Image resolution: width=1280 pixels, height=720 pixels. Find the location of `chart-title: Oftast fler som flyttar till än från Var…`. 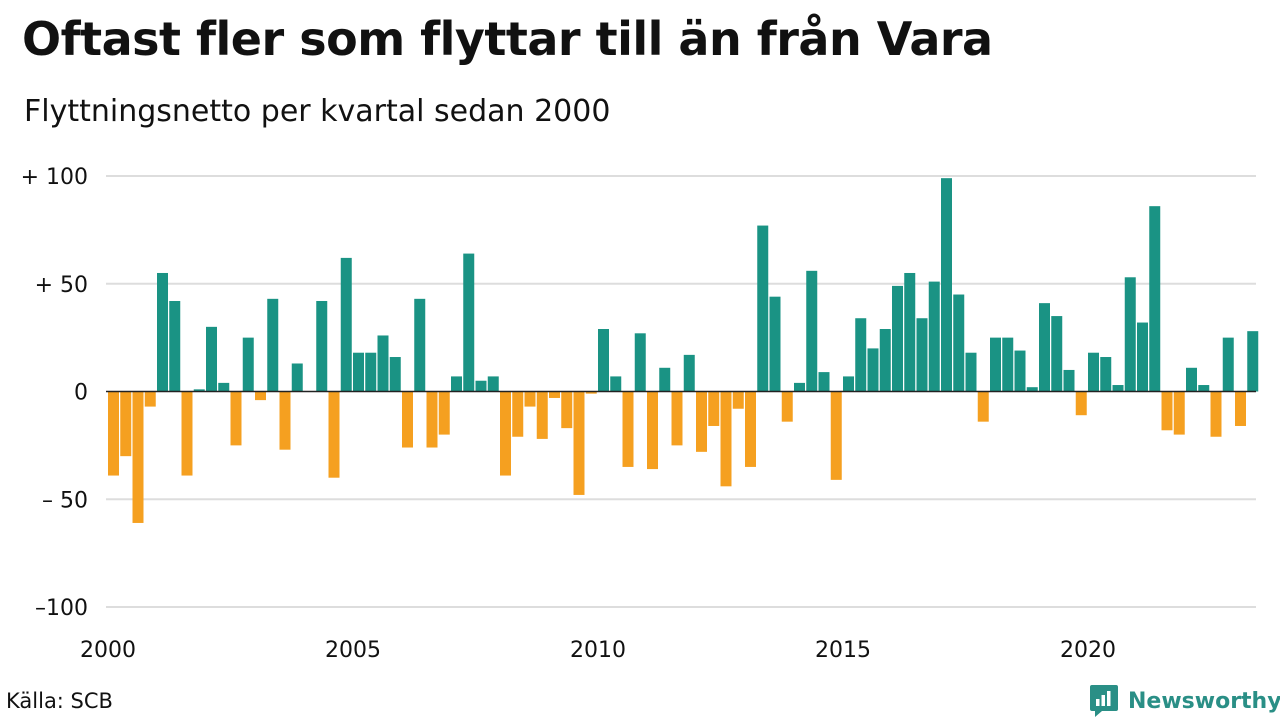

chart-title: Oftast fler som flyttar till än från Var… is located at coordinates (507, 39).